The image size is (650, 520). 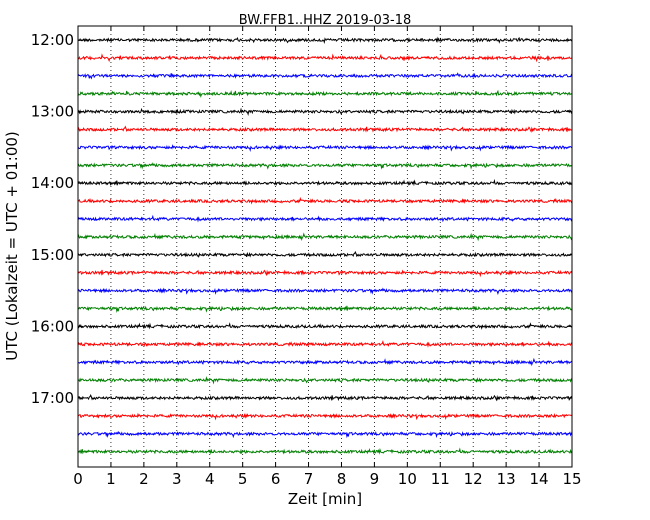 What do you see at coordinates (52, 255) in the screenshot?
I see `y-tick-label: 15:00` at bounding box center [52, 255].